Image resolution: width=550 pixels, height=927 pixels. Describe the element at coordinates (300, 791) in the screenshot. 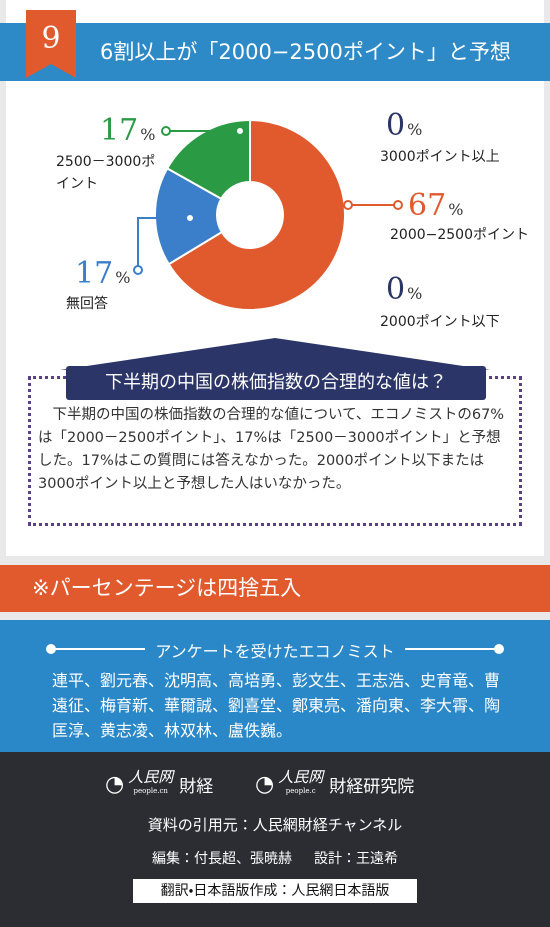

I see `logo-sub: people.c` at that location.